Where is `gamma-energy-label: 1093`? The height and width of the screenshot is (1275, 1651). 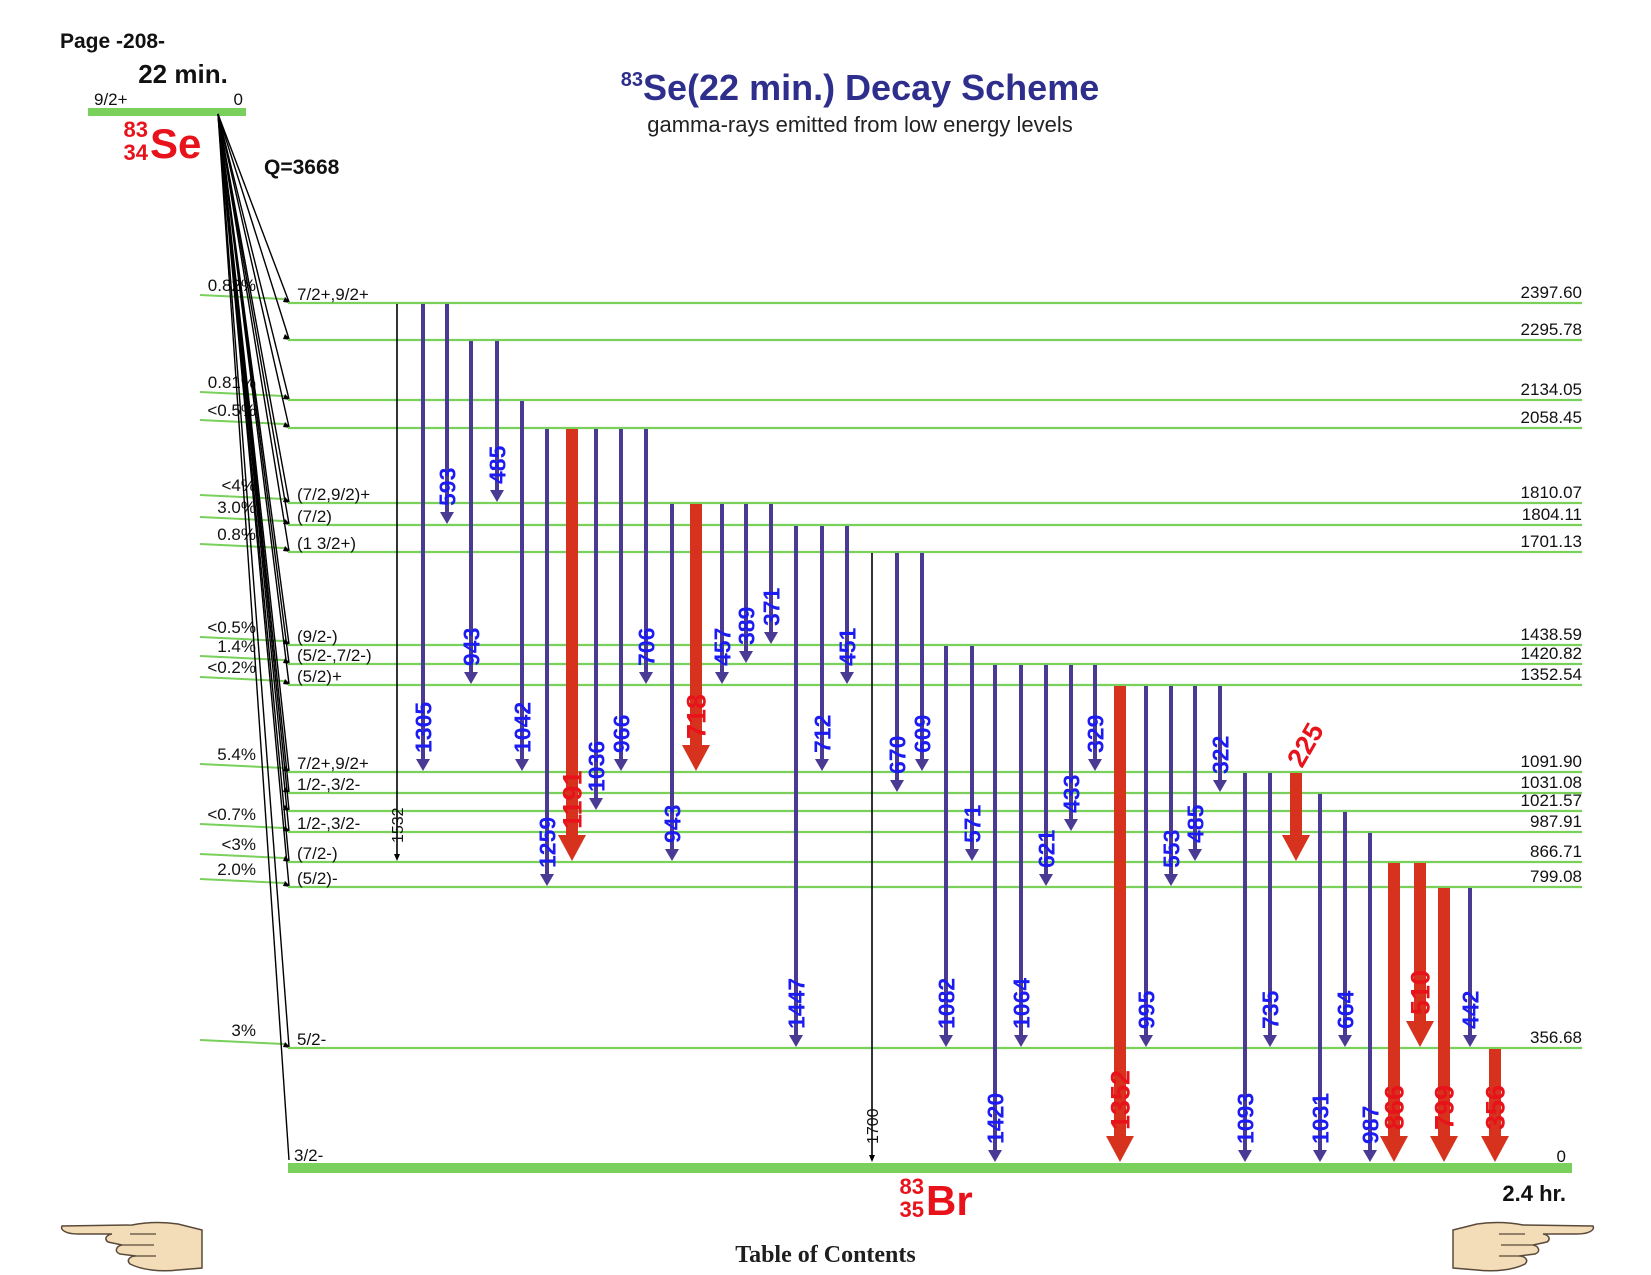 gamma-energy-label: 1093 is located at coordinates (1245, 1118).